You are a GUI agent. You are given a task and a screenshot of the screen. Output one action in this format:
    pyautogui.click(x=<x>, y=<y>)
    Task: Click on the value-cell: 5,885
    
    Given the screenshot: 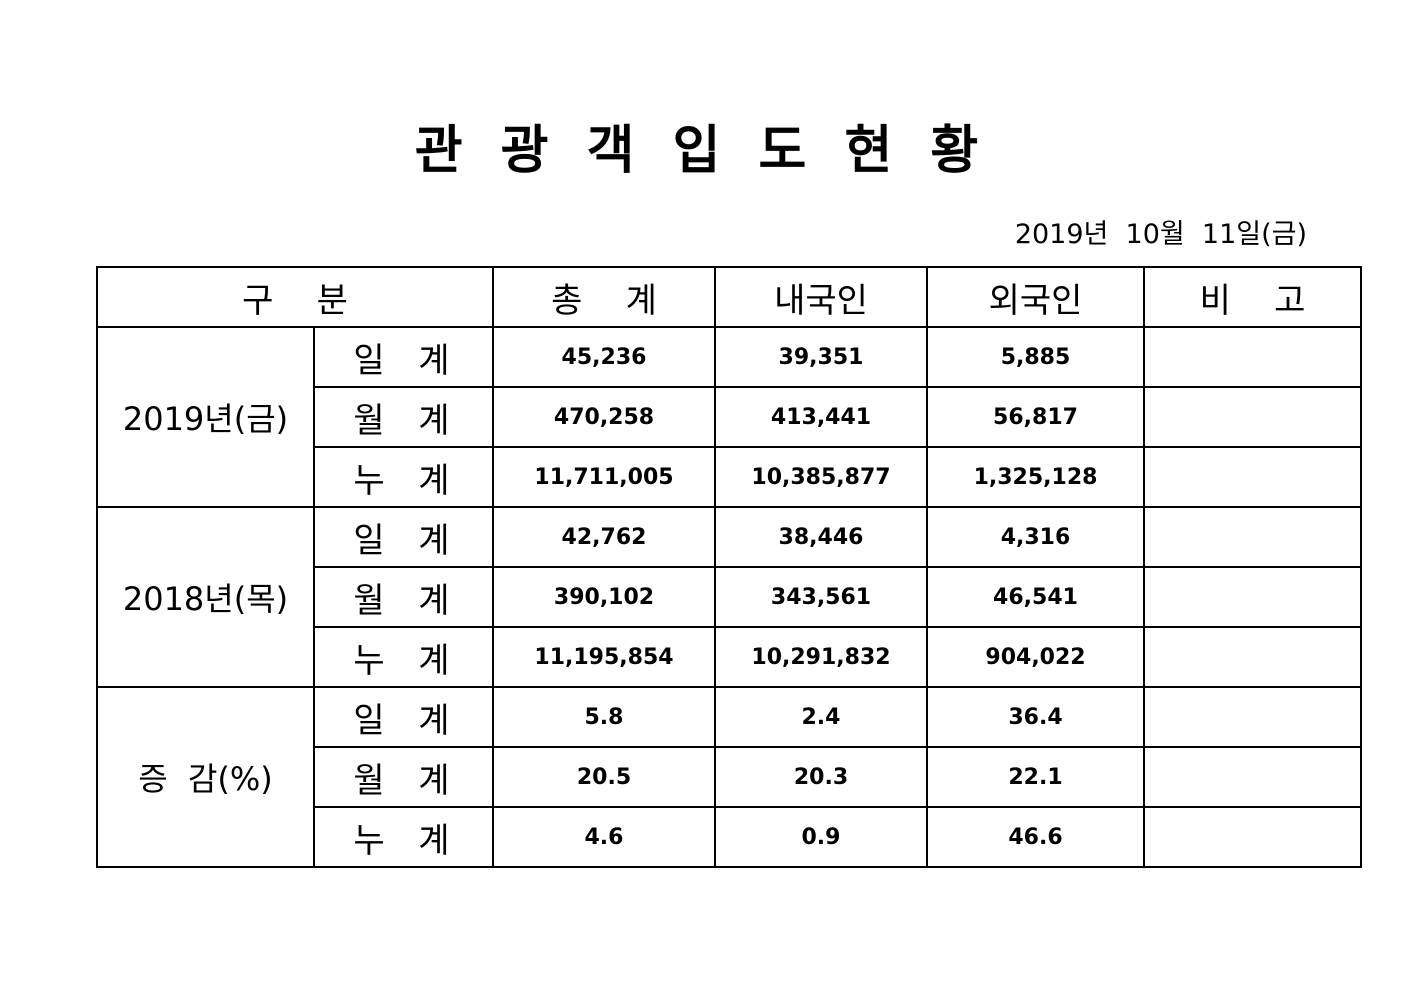 What is the action you would take?
    pyautogui.click(x=1035, y=357)
    